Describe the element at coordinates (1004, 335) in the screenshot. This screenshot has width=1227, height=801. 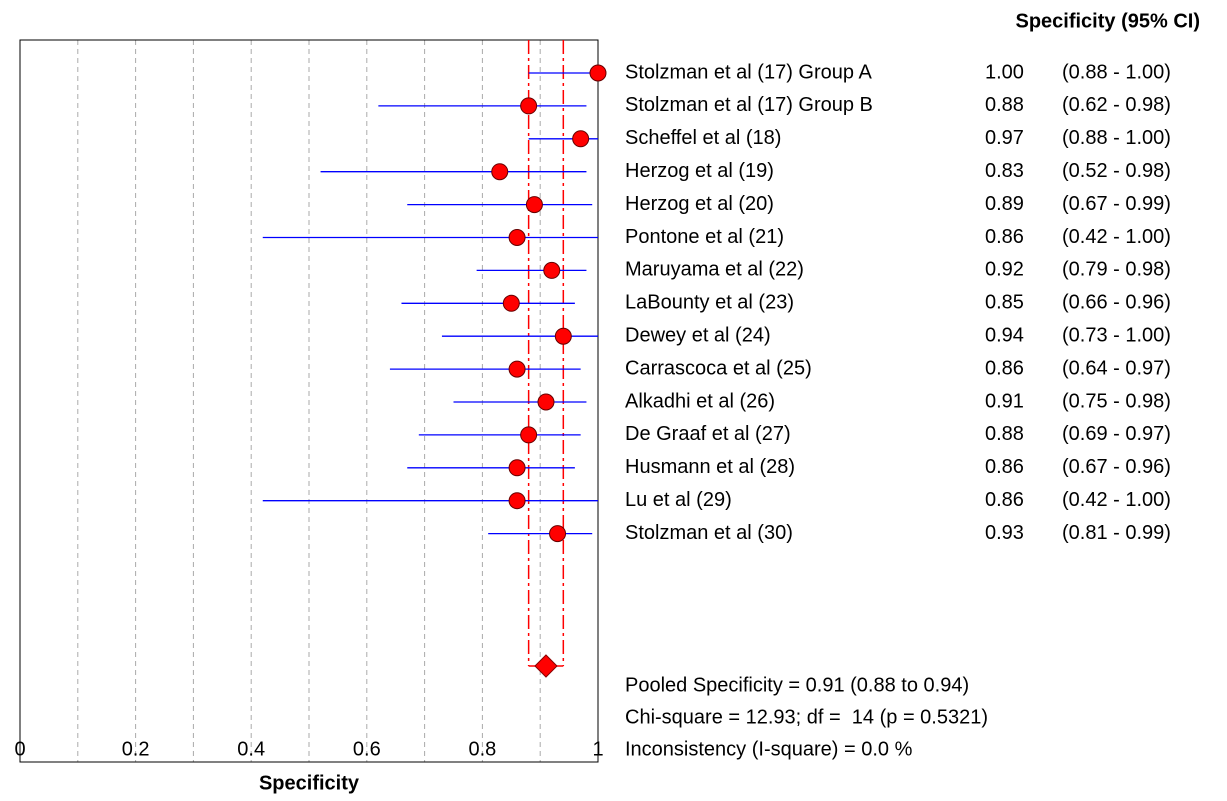
I see `estimate-label: 0.94` at that location.